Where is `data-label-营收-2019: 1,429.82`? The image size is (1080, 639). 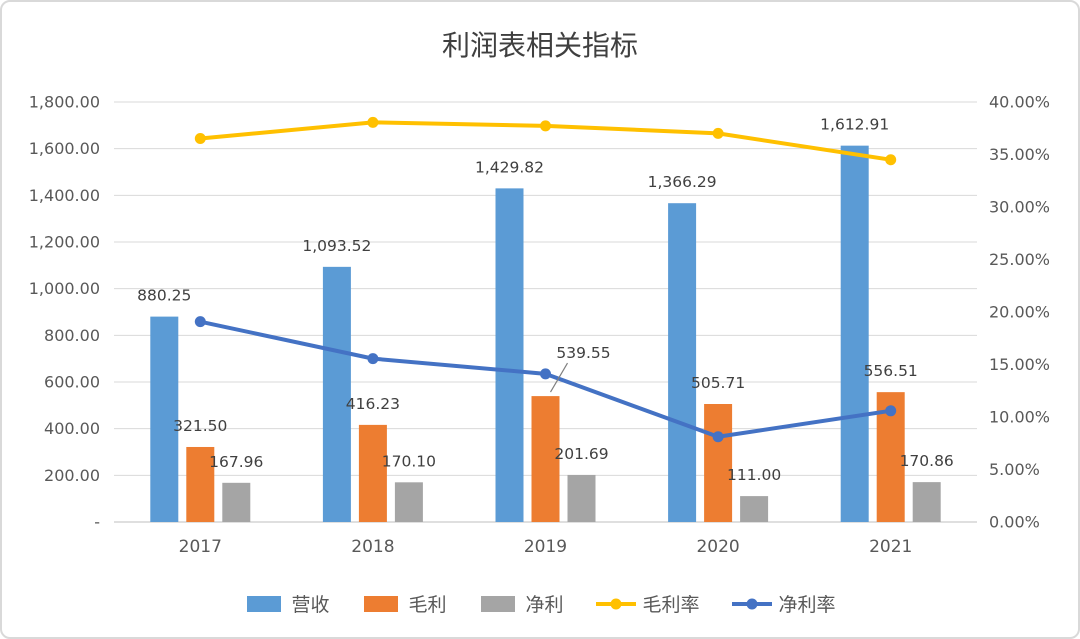 data-label-营收-2019: 1,429.82 is located at coordinates (509, 167).